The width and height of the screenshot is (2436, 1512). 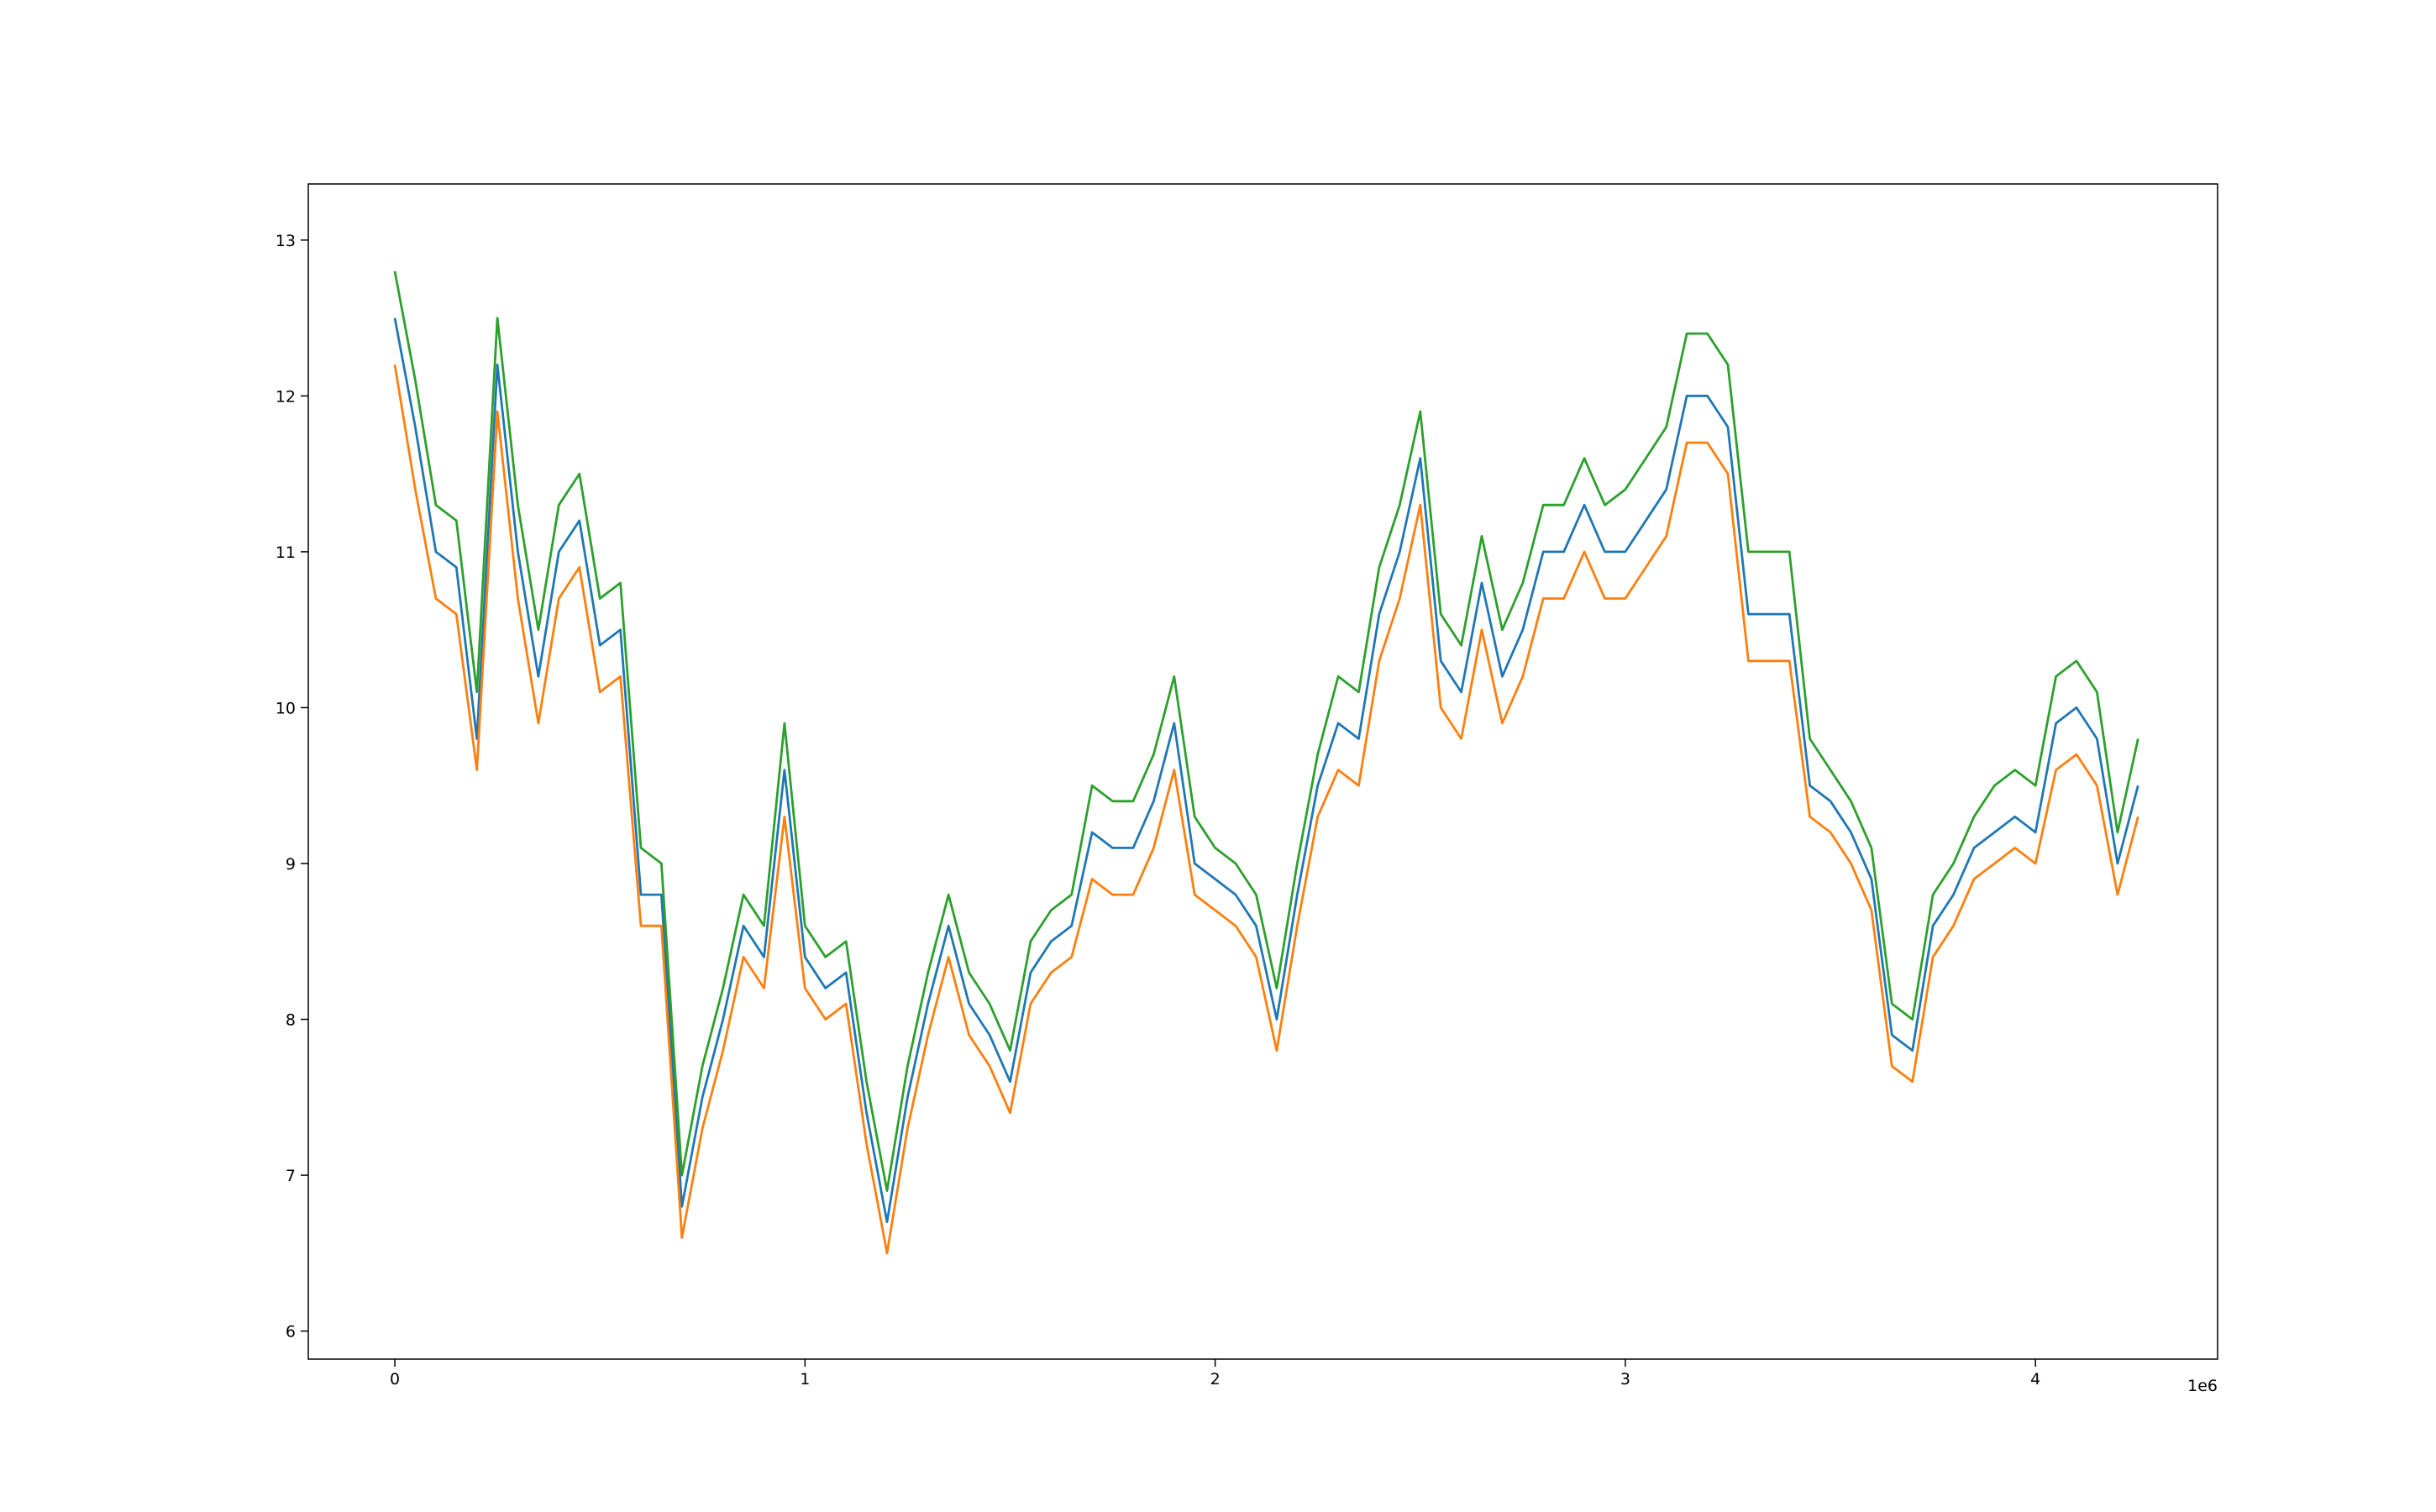 I want to click on x-tick-label: 0, so click(x=395, y=1379).